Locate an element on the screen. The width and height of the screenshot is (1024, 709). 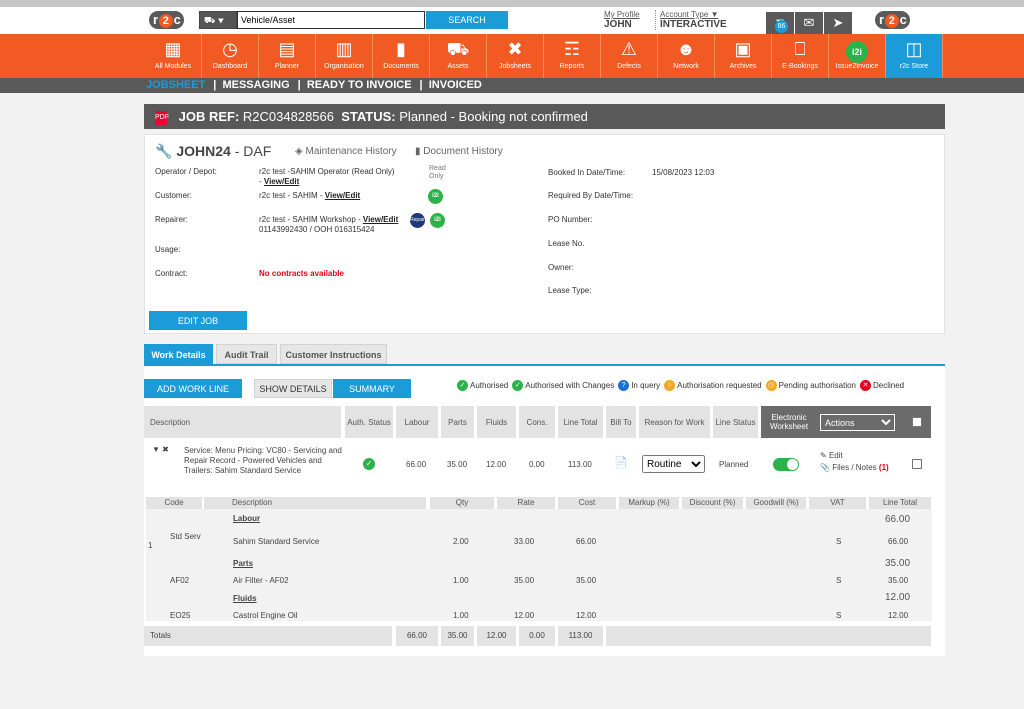
work-line-labour: 66.00 is located at coordinates (416, 464).